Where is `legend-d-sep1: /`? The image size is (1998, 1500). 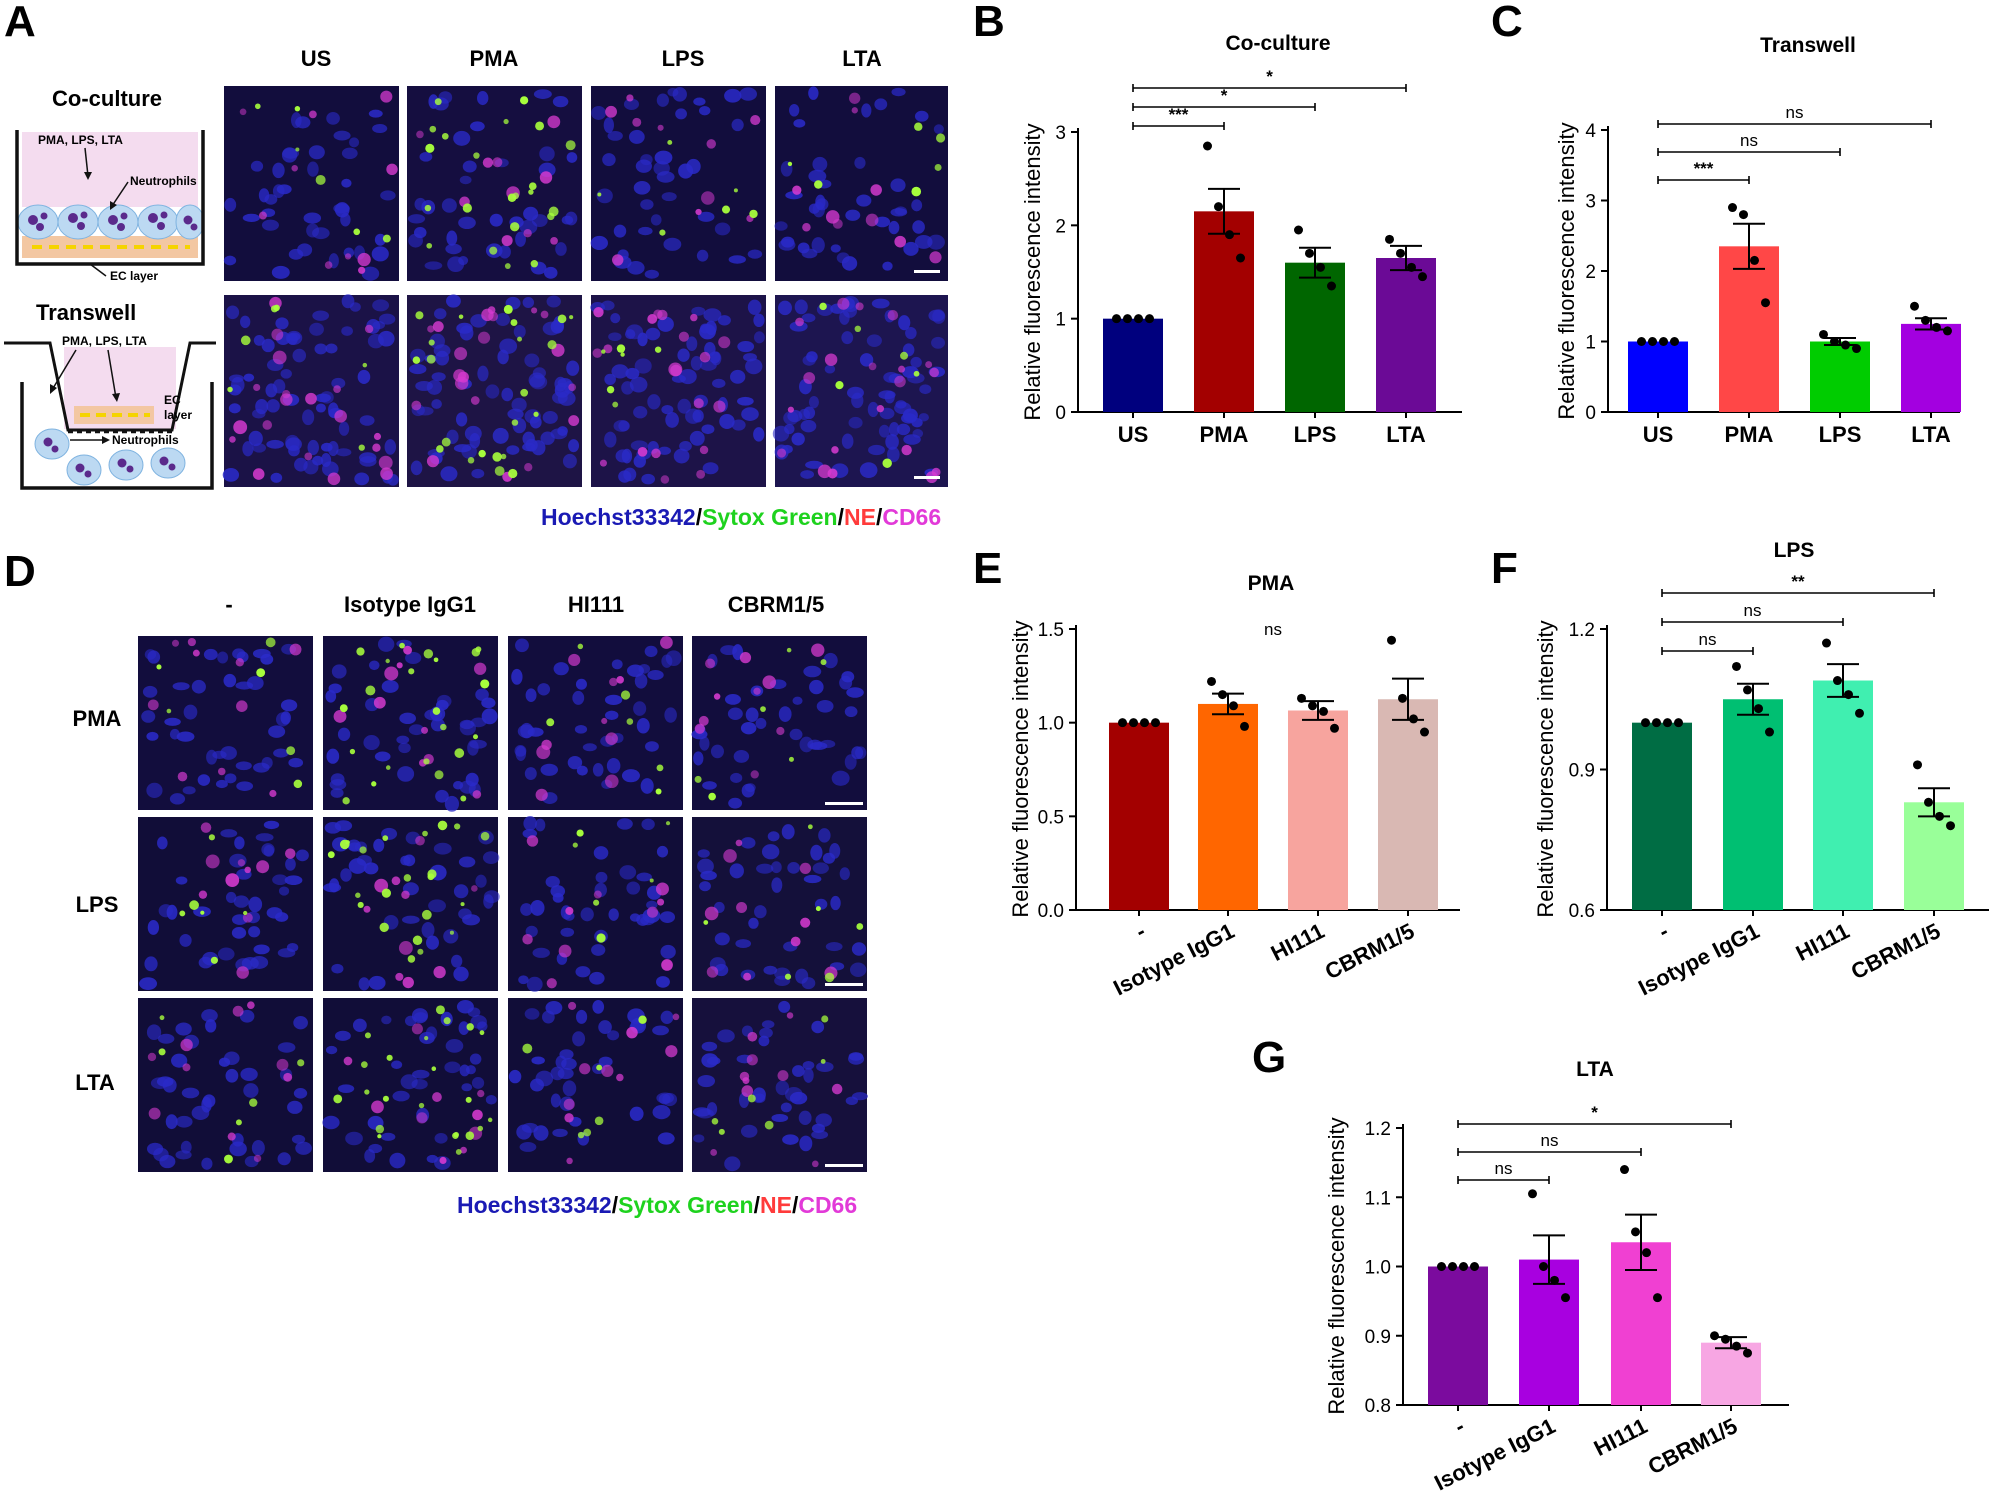
legend-d-sep1: / is located at coordinates (615, 1205).